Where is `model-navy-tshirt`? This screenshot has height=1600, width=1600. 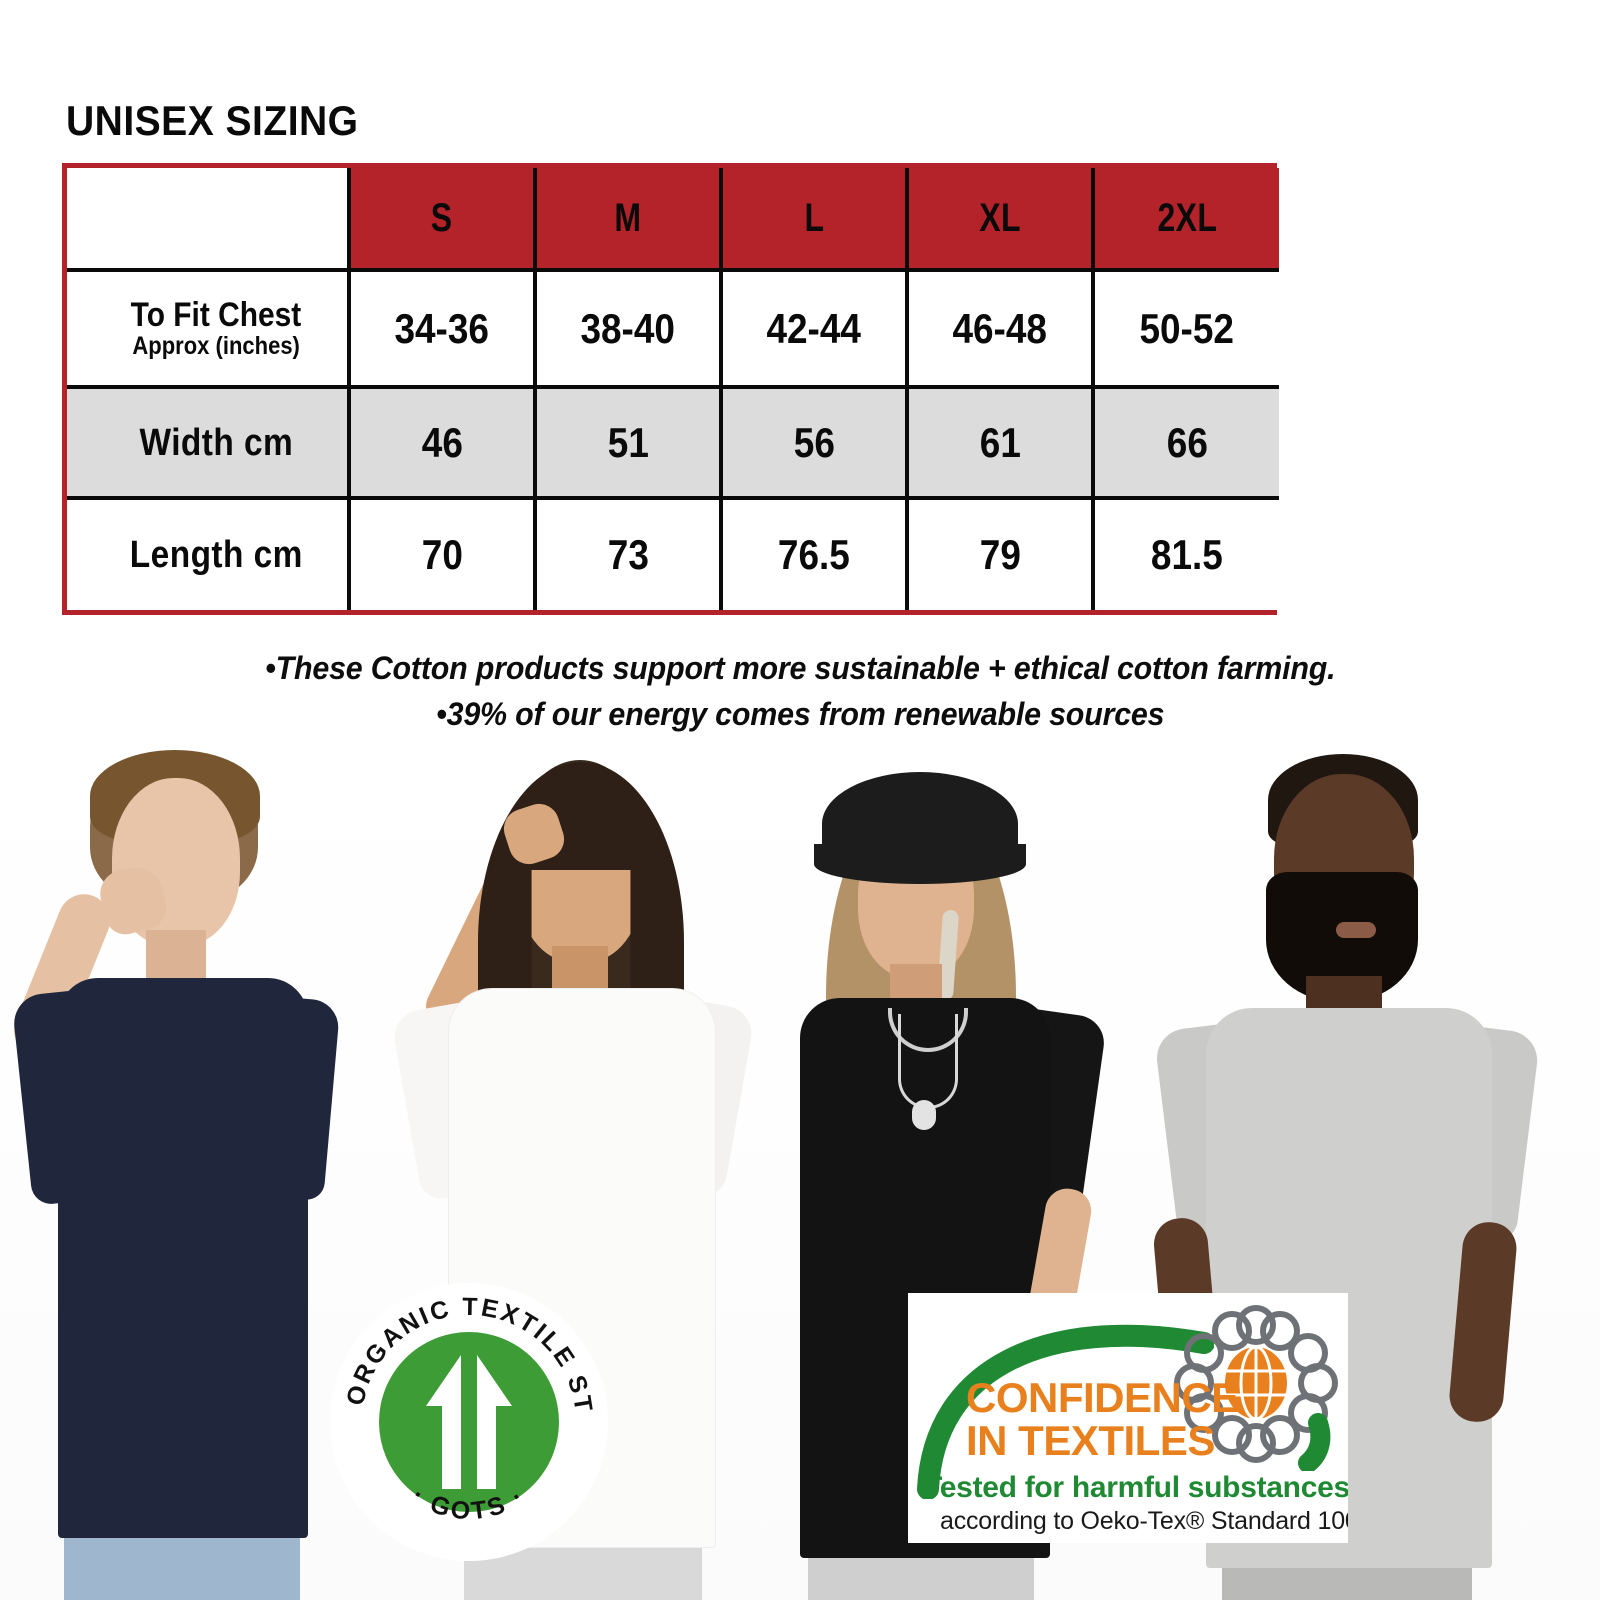
model-navy-tshirt is located at coordinates (190, 1170).